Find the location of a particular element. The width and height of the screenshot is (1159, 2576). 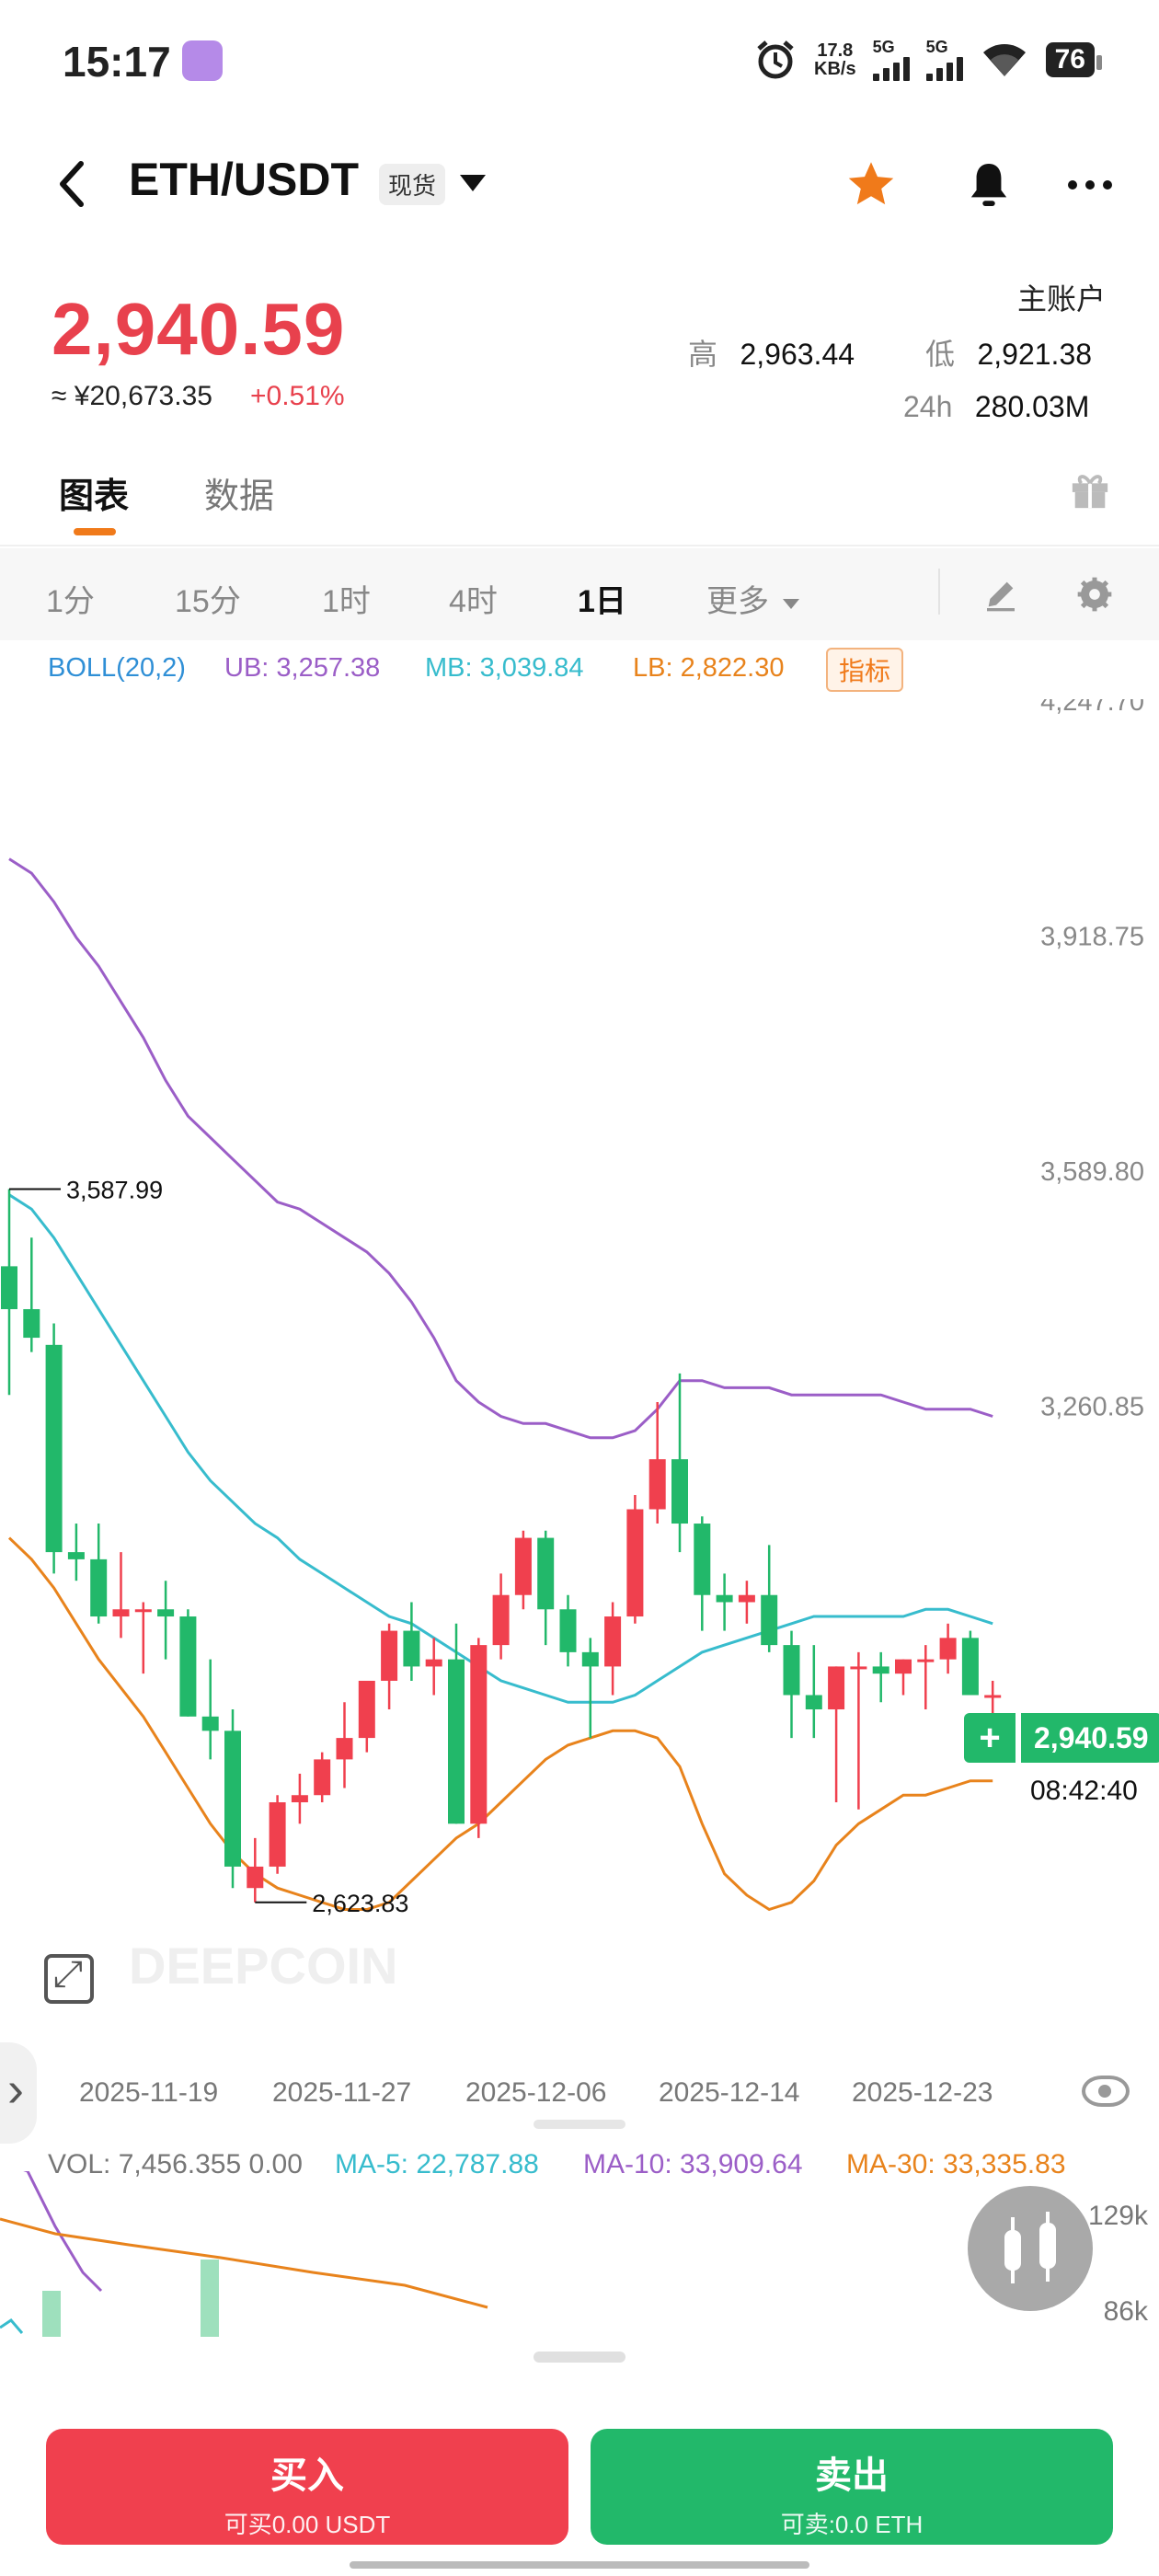

plus-icon: + is located at coordinates (990, 1738).